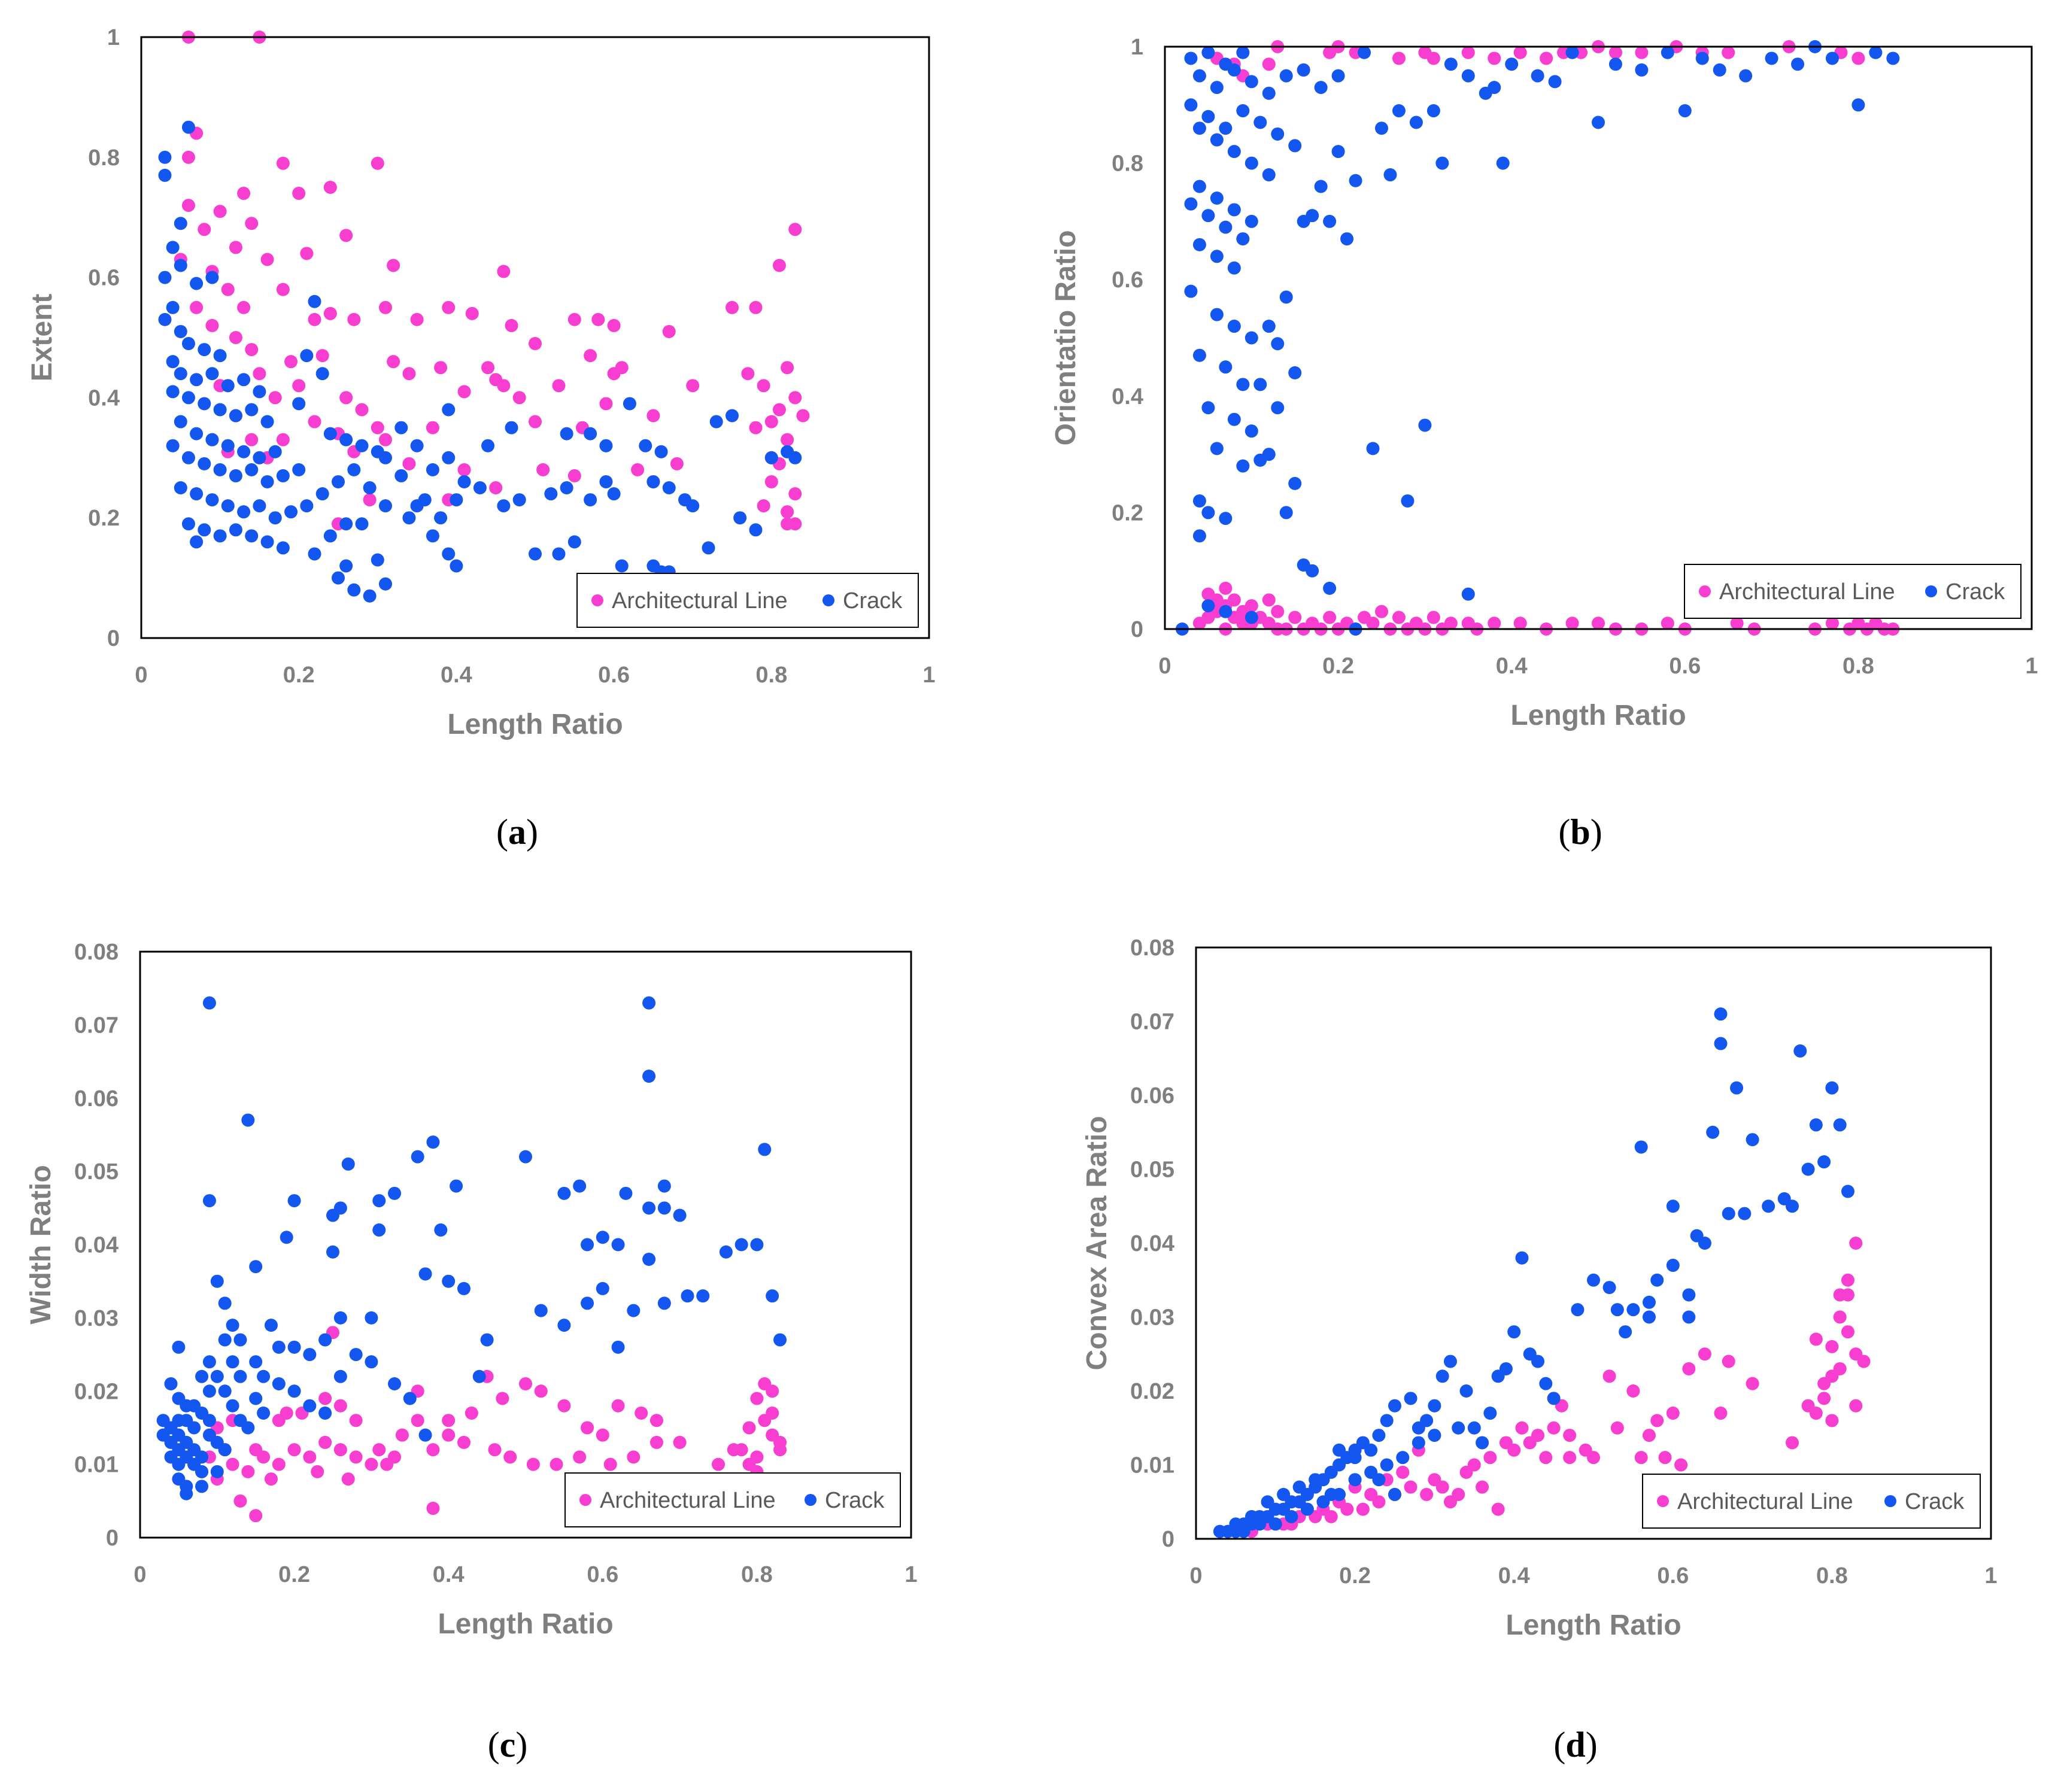  I want to click on caption-letter: a, so click(517, 832).